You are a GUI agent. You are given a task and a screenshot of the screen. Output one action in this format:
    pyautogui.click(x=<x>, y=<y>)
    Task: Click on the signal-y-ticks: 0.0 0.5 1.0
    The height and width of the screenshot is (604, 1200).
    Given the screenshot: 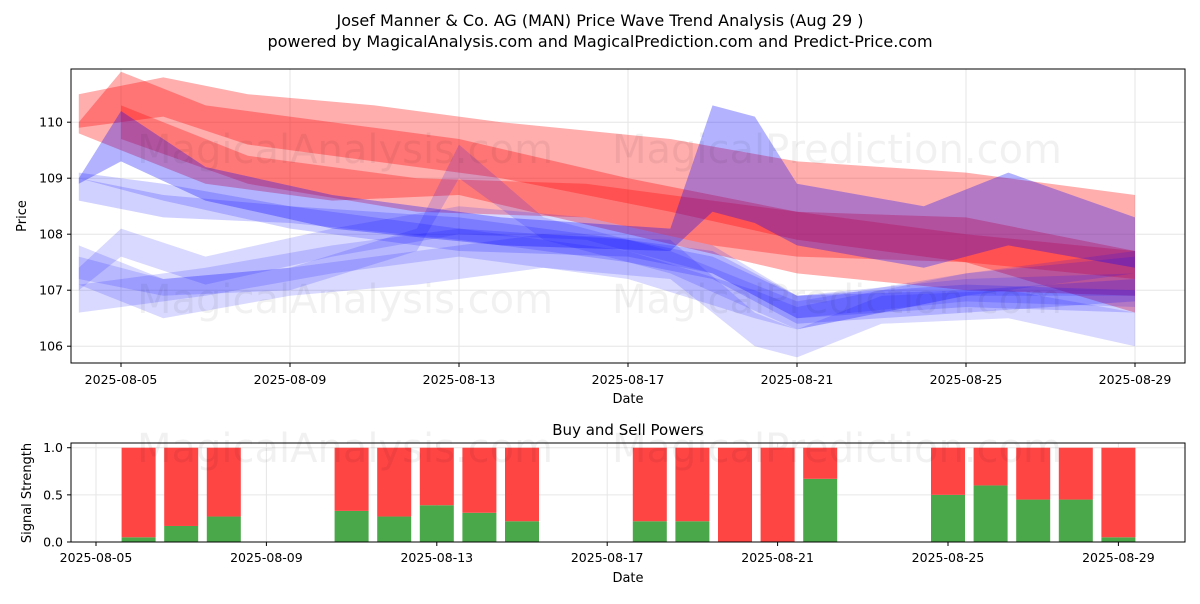 What is the action you would take?
    pyautogui.click(x=57, y=495)
    